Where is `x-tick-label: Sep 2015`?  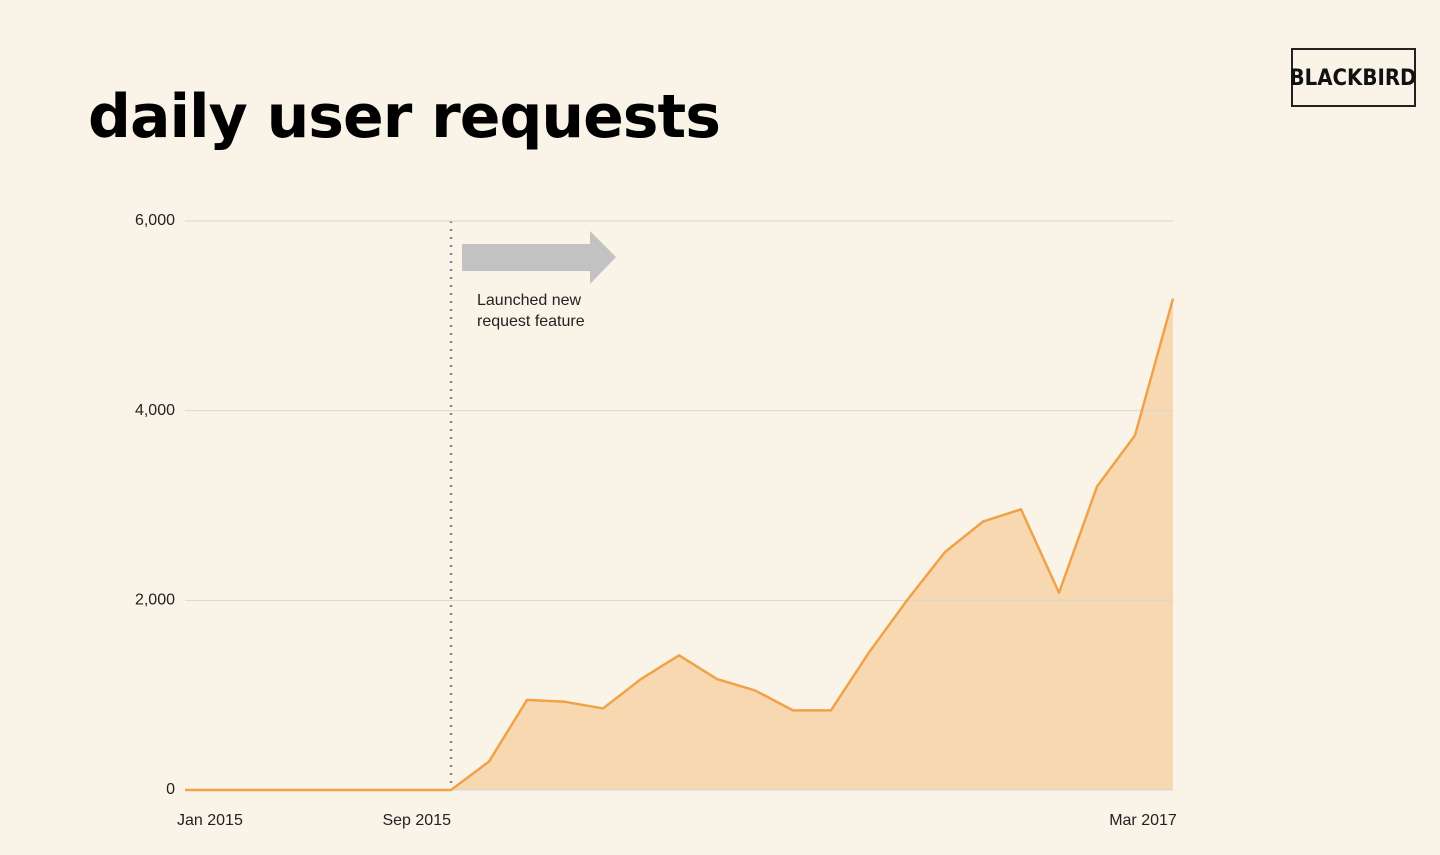
x-tick-label: Sep 2015 is located at coordinates (416, 820).